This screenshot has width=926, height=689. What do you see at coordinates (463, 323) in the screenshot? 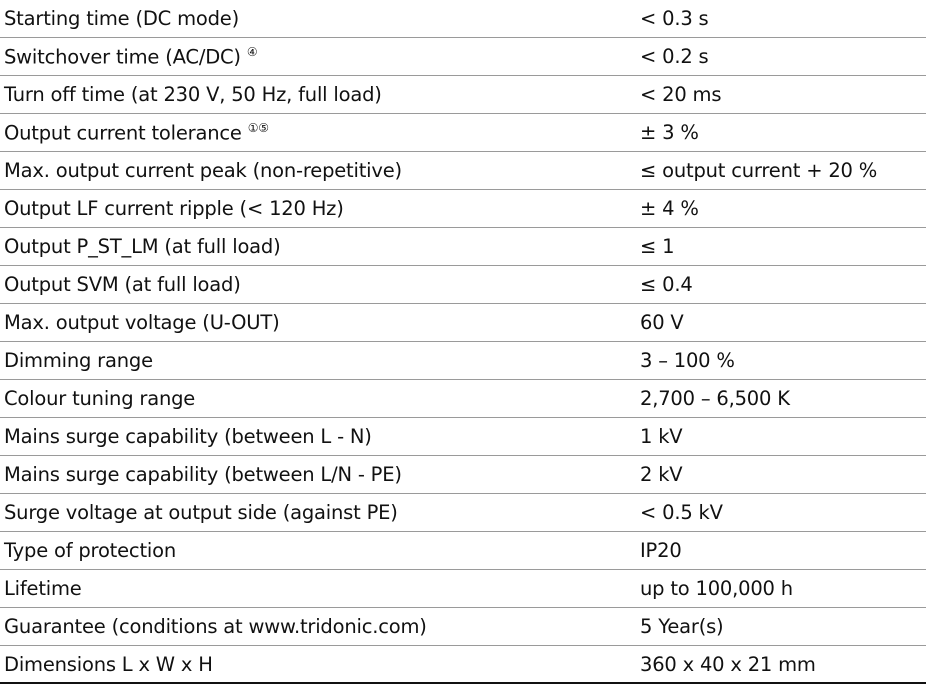
I see `table-row: Max. output voltage (U-OUT) 60 V` at bounding box center [463, 323].